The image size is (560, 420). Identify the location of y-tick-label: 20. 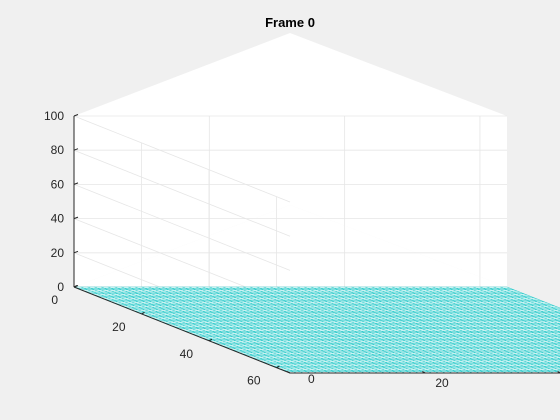
(119, 327).